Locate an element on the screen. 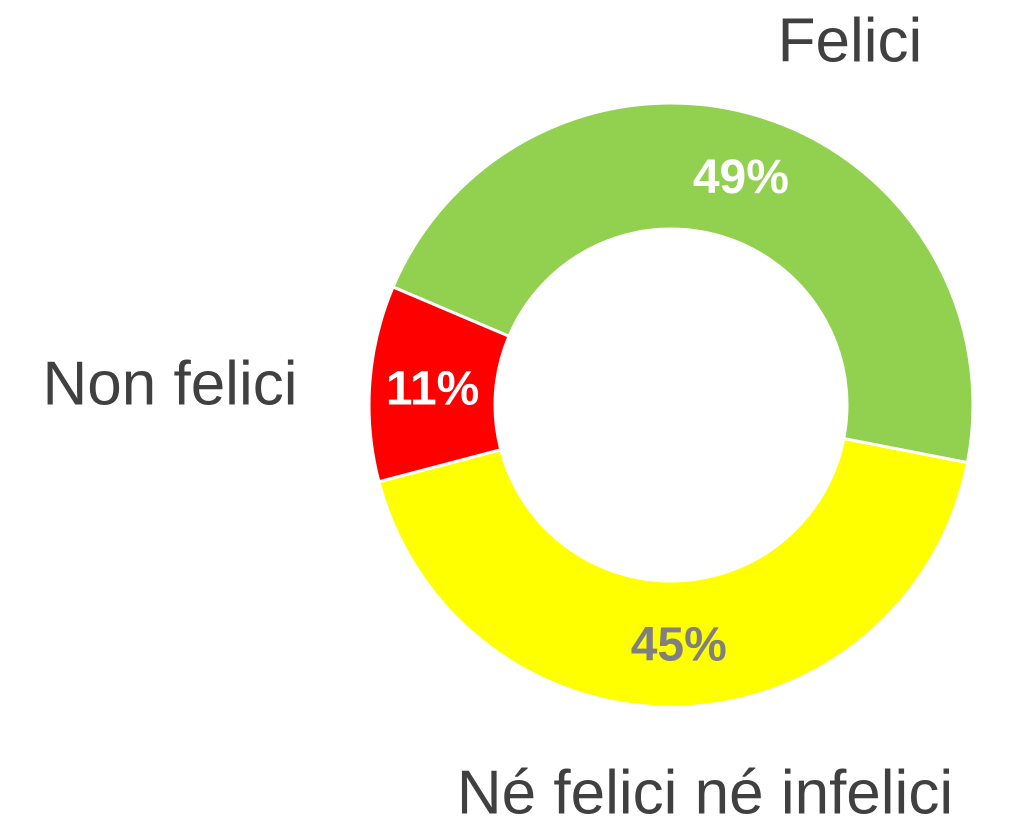  value-label: 45% is located at coordinates (679, 645).